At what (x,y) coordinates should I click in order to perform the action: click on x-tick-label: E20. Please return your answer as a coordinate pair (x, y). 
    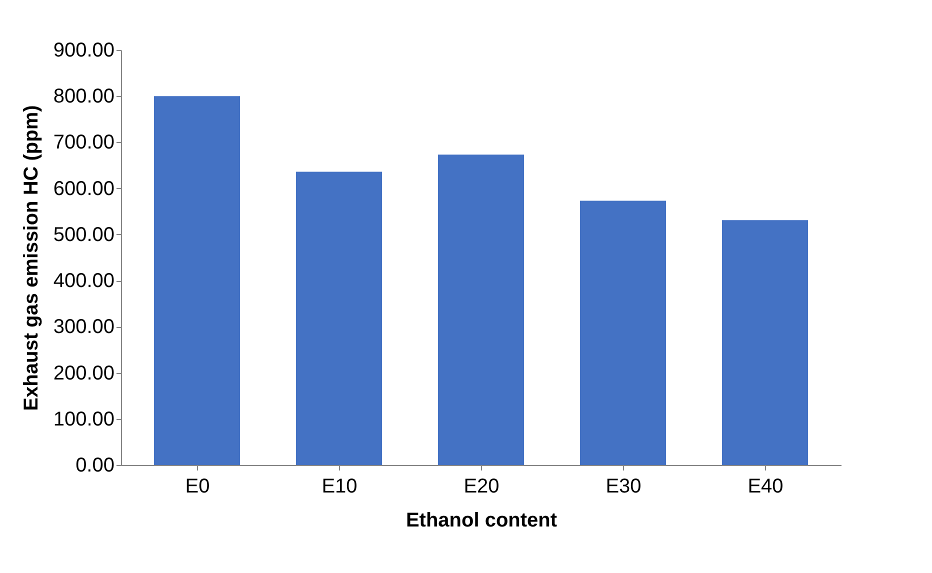
    Looking at the image, I should click on (482, 487).